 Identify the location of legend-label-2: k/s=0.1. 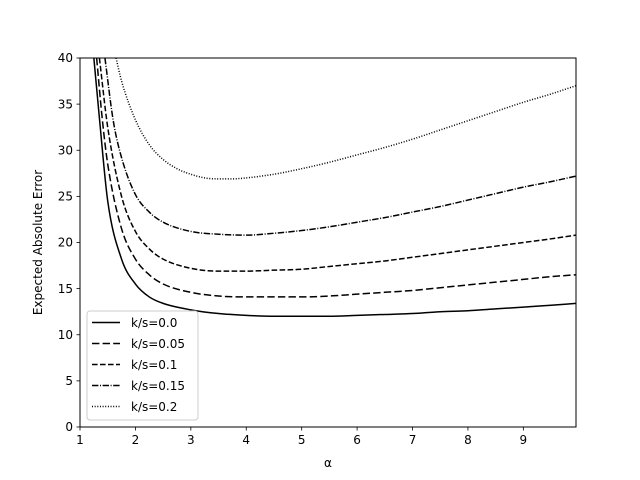
(154, 365).